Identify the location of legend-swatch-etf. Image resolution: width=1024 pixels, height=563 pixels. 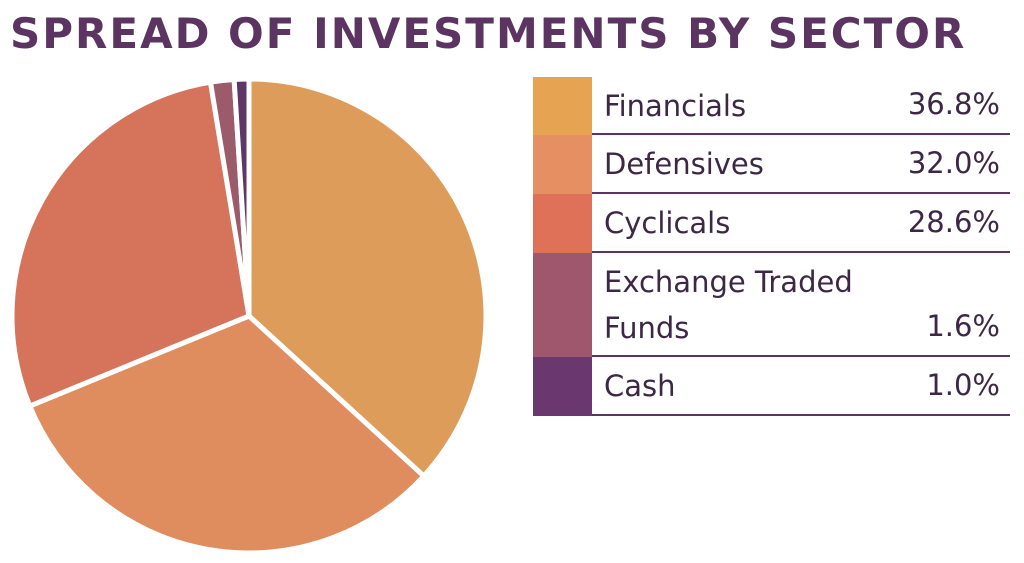
(562, 305).